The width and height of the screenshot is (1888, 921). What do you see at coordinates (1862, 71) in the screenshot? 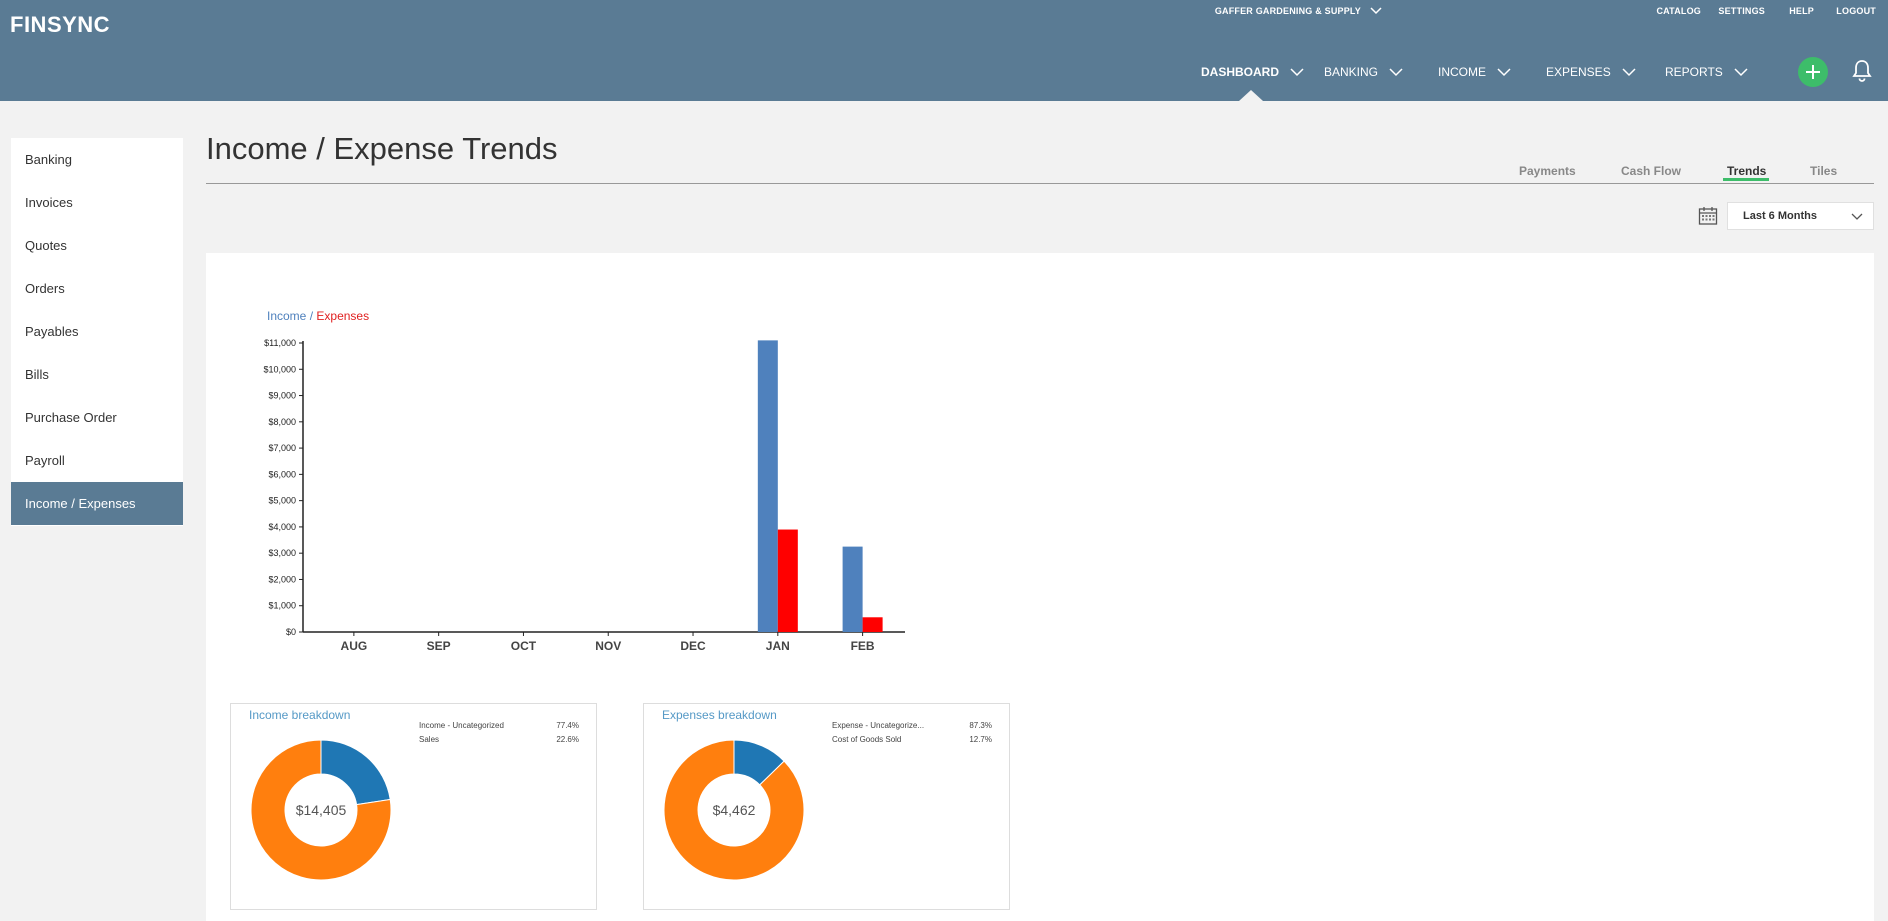
I see `bell-icon` at bounding box center [1862, 71].